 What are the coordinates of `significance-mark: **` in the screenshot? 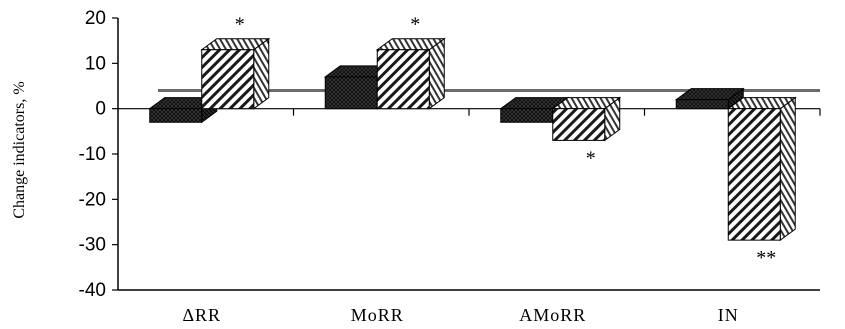 It's located at (766, 258).